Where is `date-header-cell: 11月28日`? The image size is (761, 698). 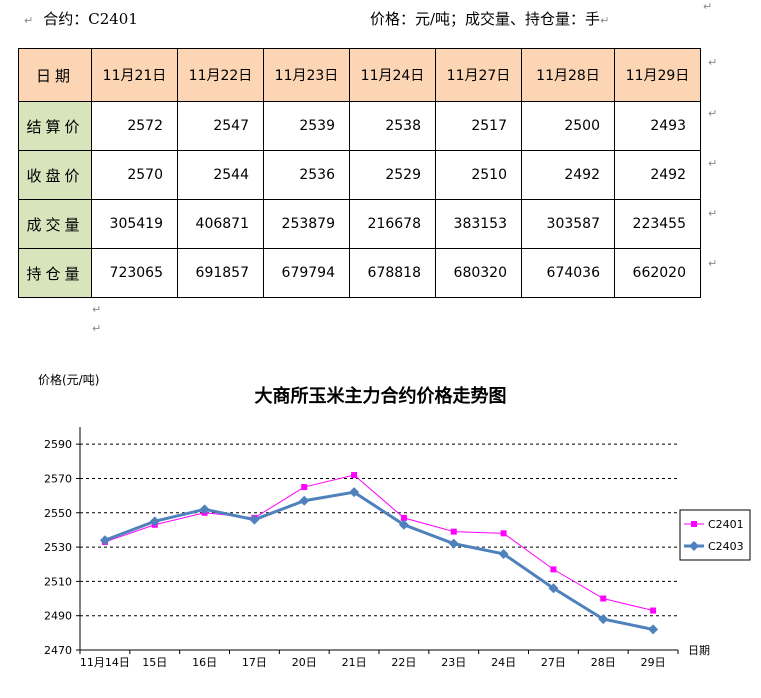
date-header-cell: 11月28日 is located at coordinates (568, 75).